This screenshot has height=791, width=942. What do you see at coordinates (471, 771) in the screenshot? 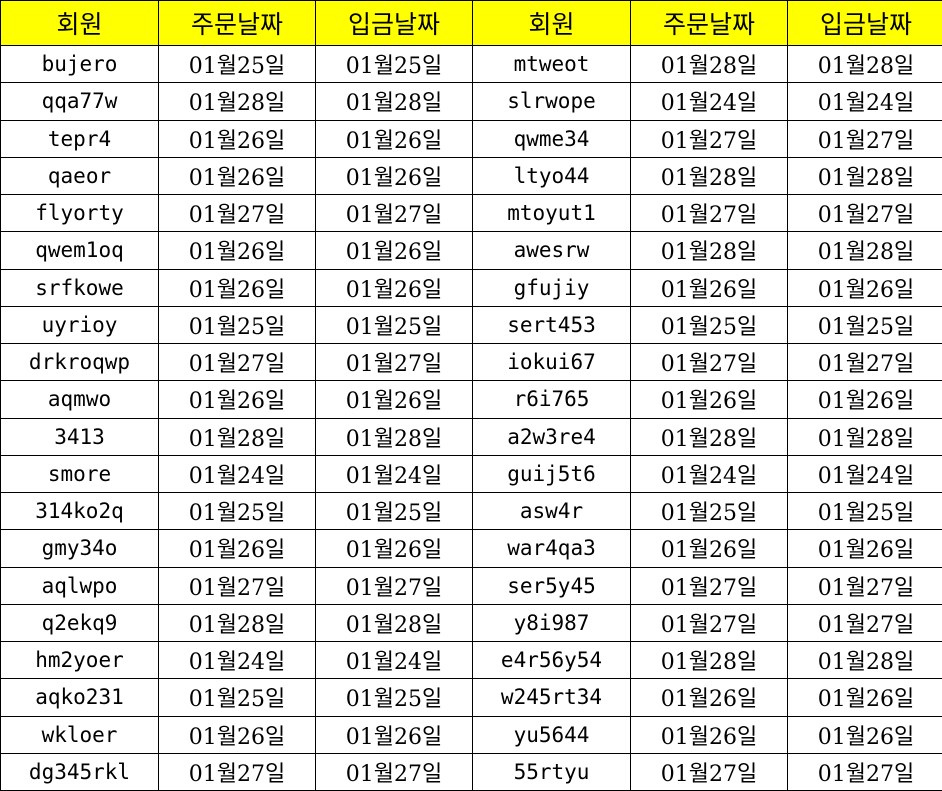
I see `table-row: dg345rkl 01월27일 01월27일 55rtyu 01월27일 01월27일` at bounding box center [471, 771].